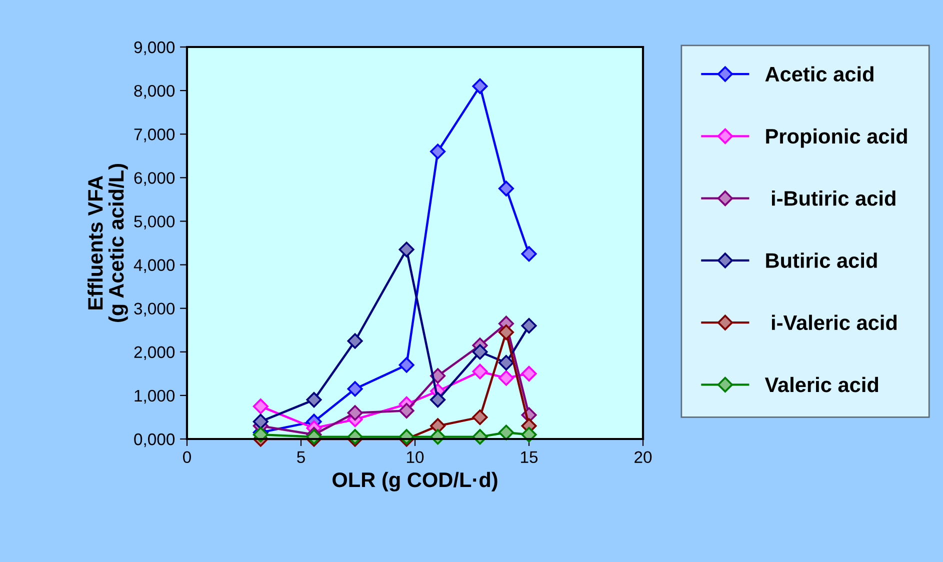 The width and height of the screenshot is (943, 562). Describe the element at coordinates (415, 457) in the screenshot. I see `x-tick-label: 10` at that location.